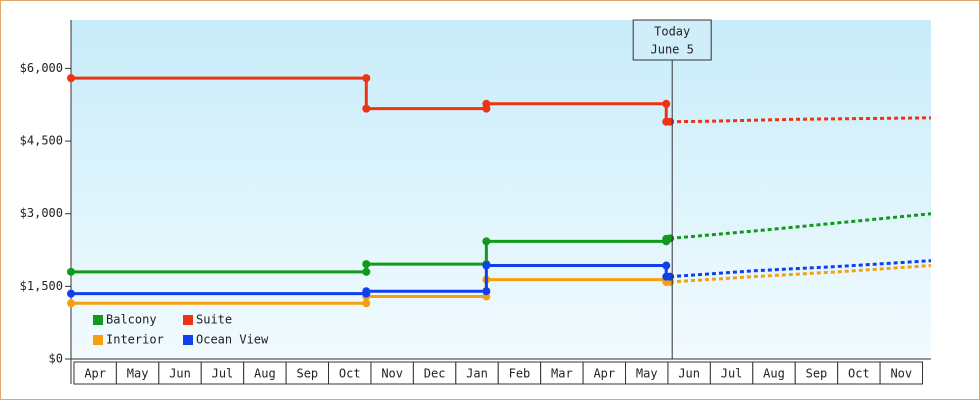  Describe the element at coordinates (435, 374) in the screenshot. I see `x-tick-label: Dec` at that location.